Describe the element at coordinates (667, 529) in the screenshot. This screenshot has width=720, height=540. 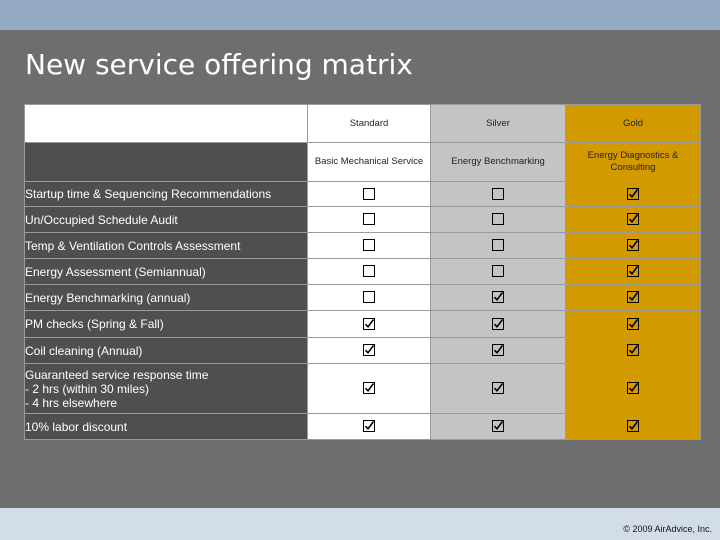
I see `copyright-footer: © 2009 AirAdvice, Inc.` at that location.